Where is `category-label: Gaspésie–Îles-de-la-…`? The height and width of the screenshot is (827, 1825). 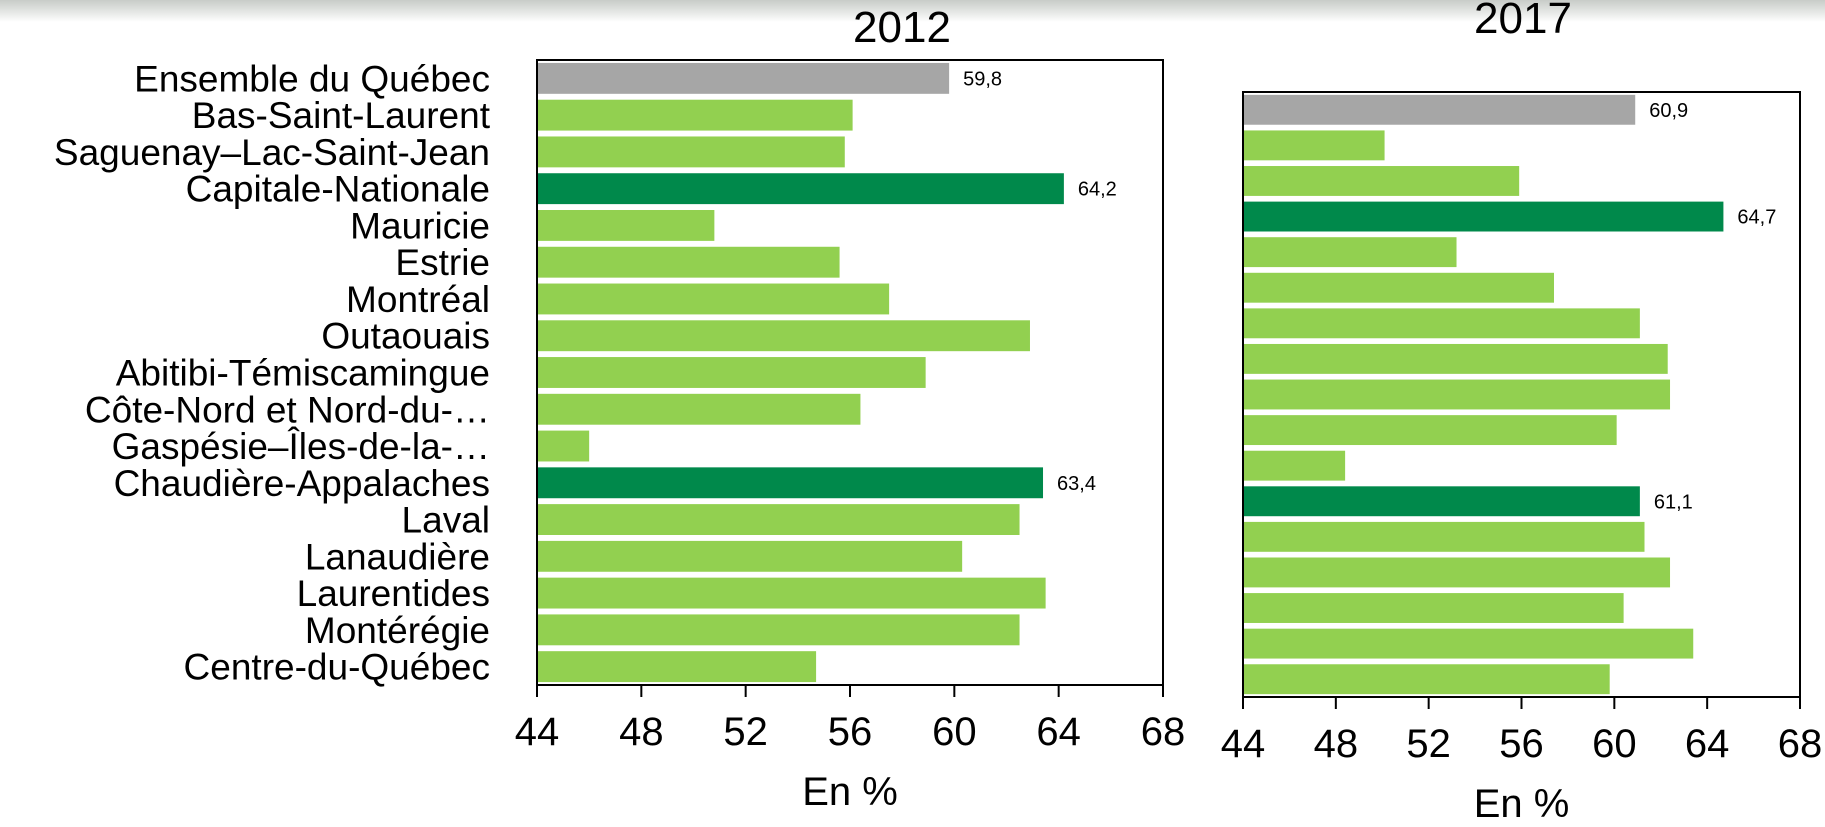
category-label: Gaspésie–Îles-de-la-… is located at coordinates (301, 446).